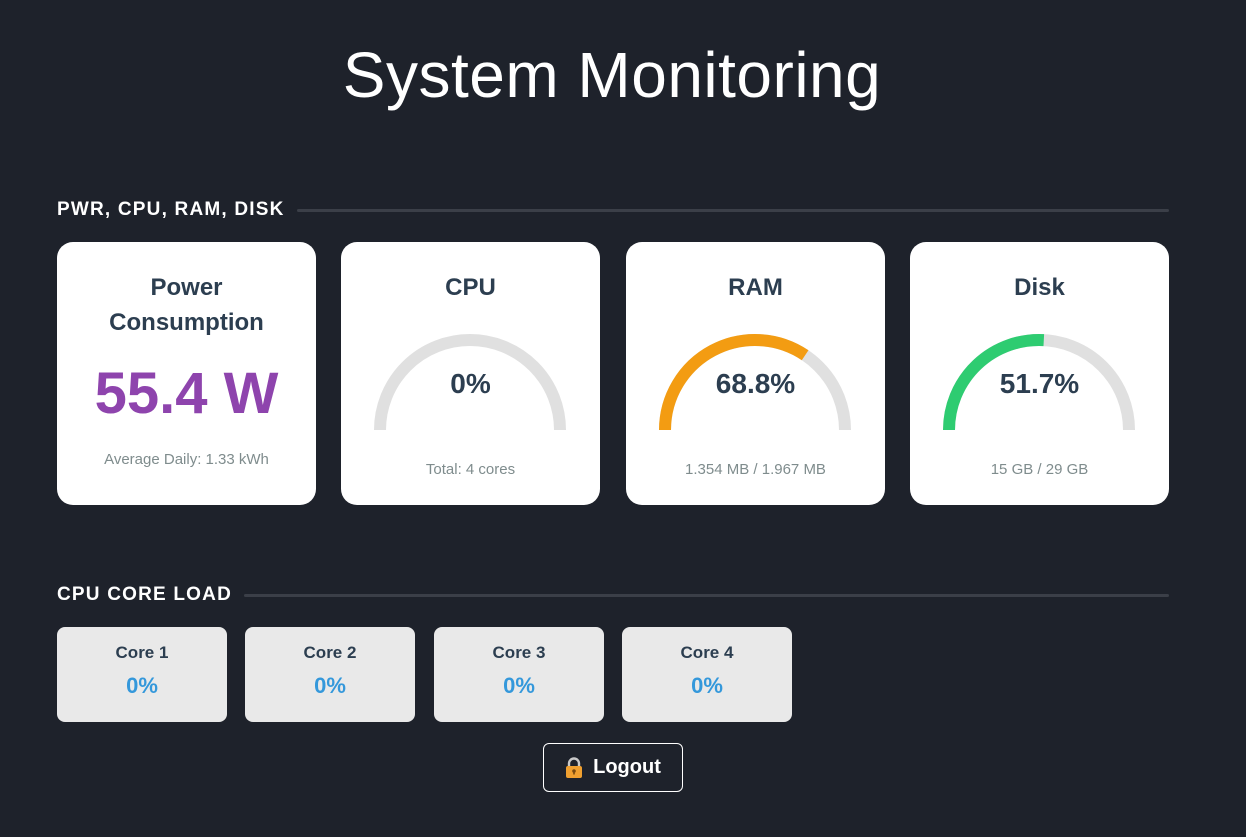  I want to click on cpu-gauge, so click(470, 382).